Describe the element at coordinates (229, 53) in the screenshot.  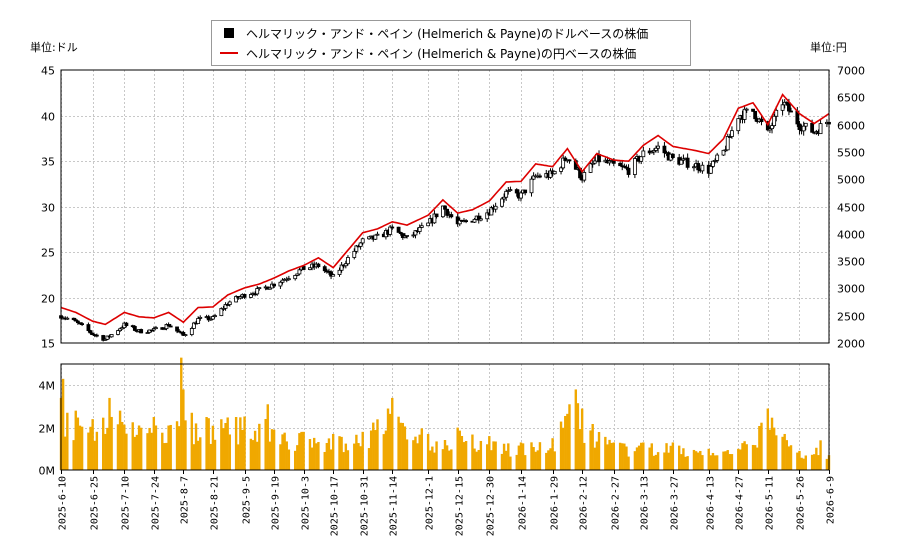
I see `line-swatch-icon` at that location.